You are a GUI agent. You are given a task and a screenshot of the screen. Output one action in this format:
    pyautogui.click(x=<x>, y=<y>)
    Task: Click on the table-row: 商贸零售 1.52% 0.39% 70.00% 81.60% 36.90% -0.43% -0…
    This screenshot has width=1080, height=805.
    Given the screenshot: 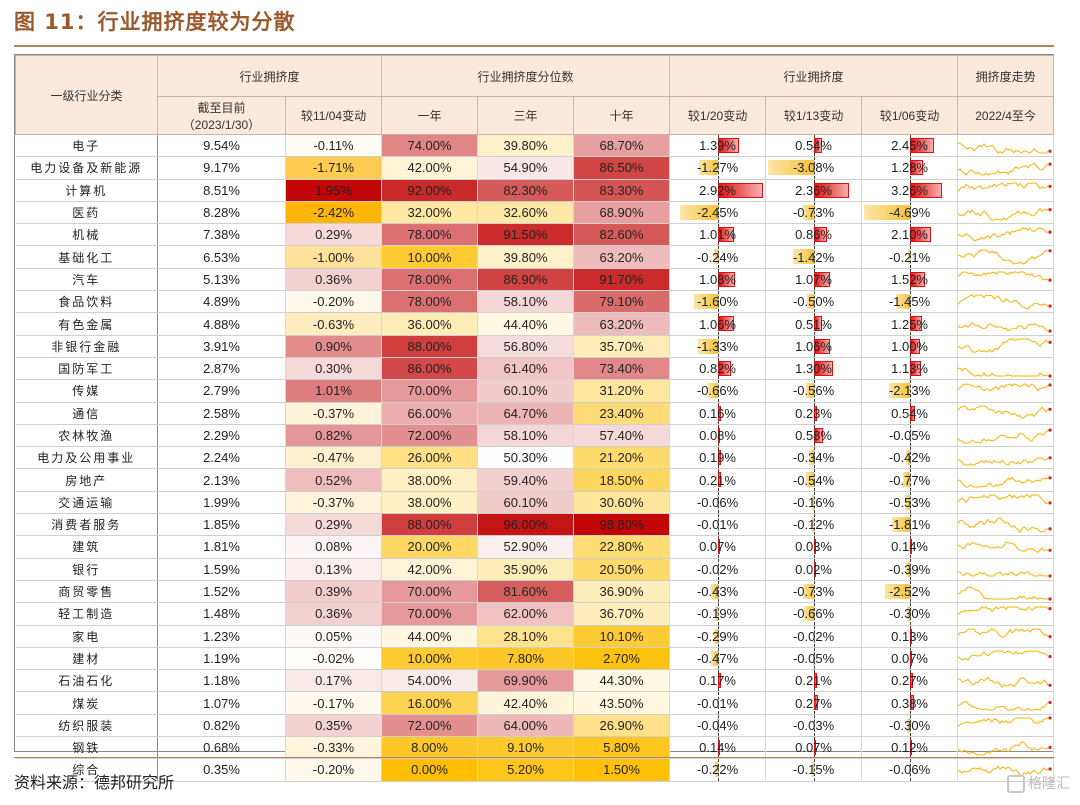 What is the action you would take?
    pyautogui.click(x=535, y=592)
    